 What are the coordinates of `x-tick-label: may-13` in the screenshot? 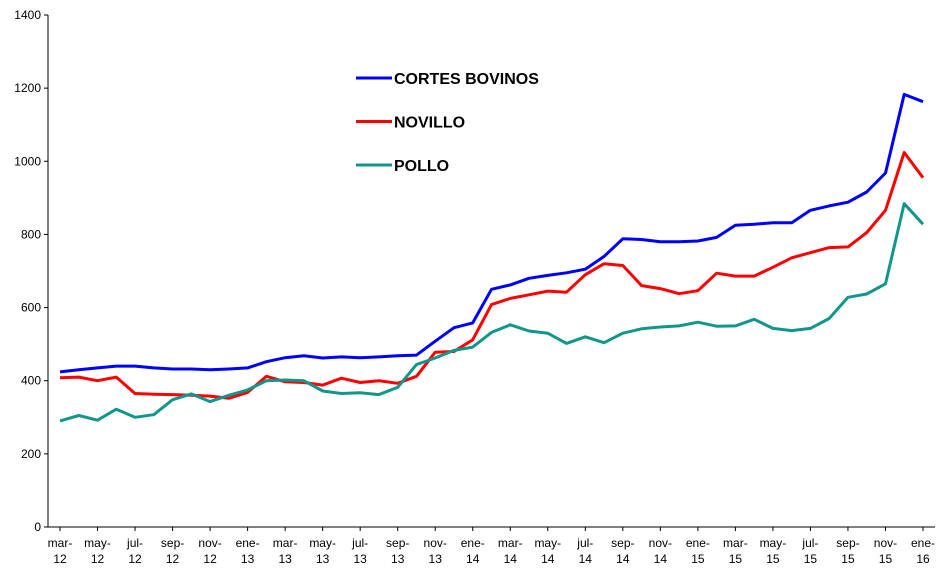 It's located at (322, 551).